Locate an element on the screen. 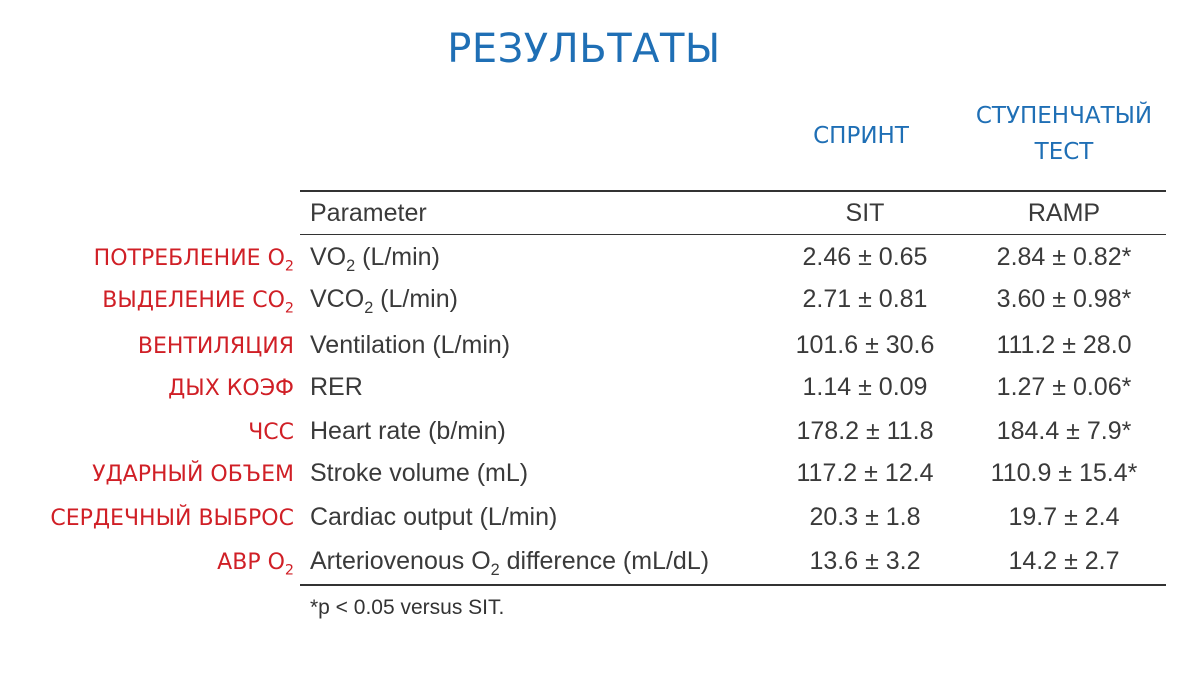  parameter-cell: Stroke volume (mL) is located at coordinates (419, 473).